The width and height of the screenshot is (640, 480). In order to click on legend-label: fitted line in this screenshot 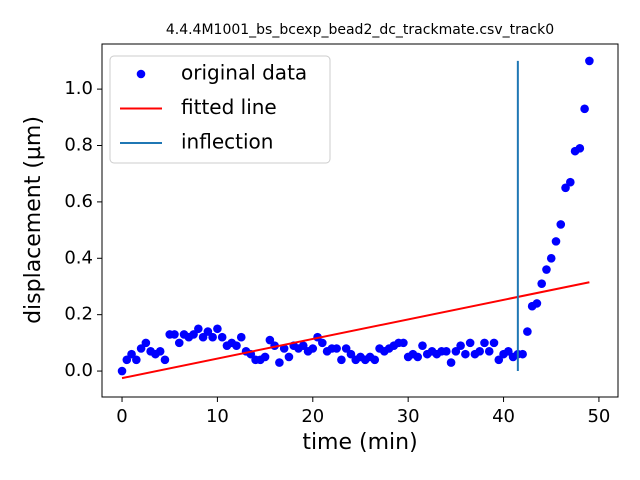, I will do `click(229, 107)`.